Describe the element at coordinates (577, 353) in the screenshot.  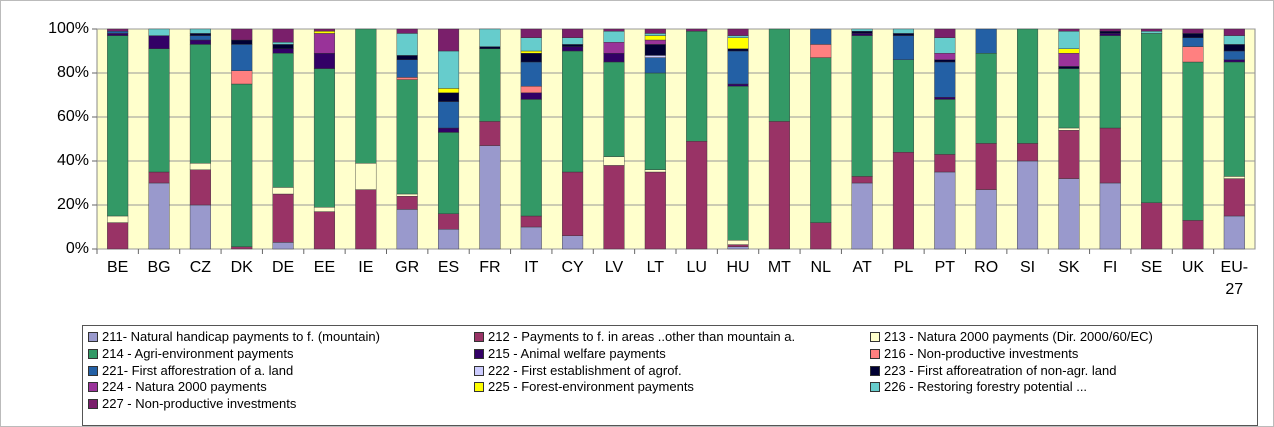
I see `legend-label: 215 - Animal welfare payments` at that location.